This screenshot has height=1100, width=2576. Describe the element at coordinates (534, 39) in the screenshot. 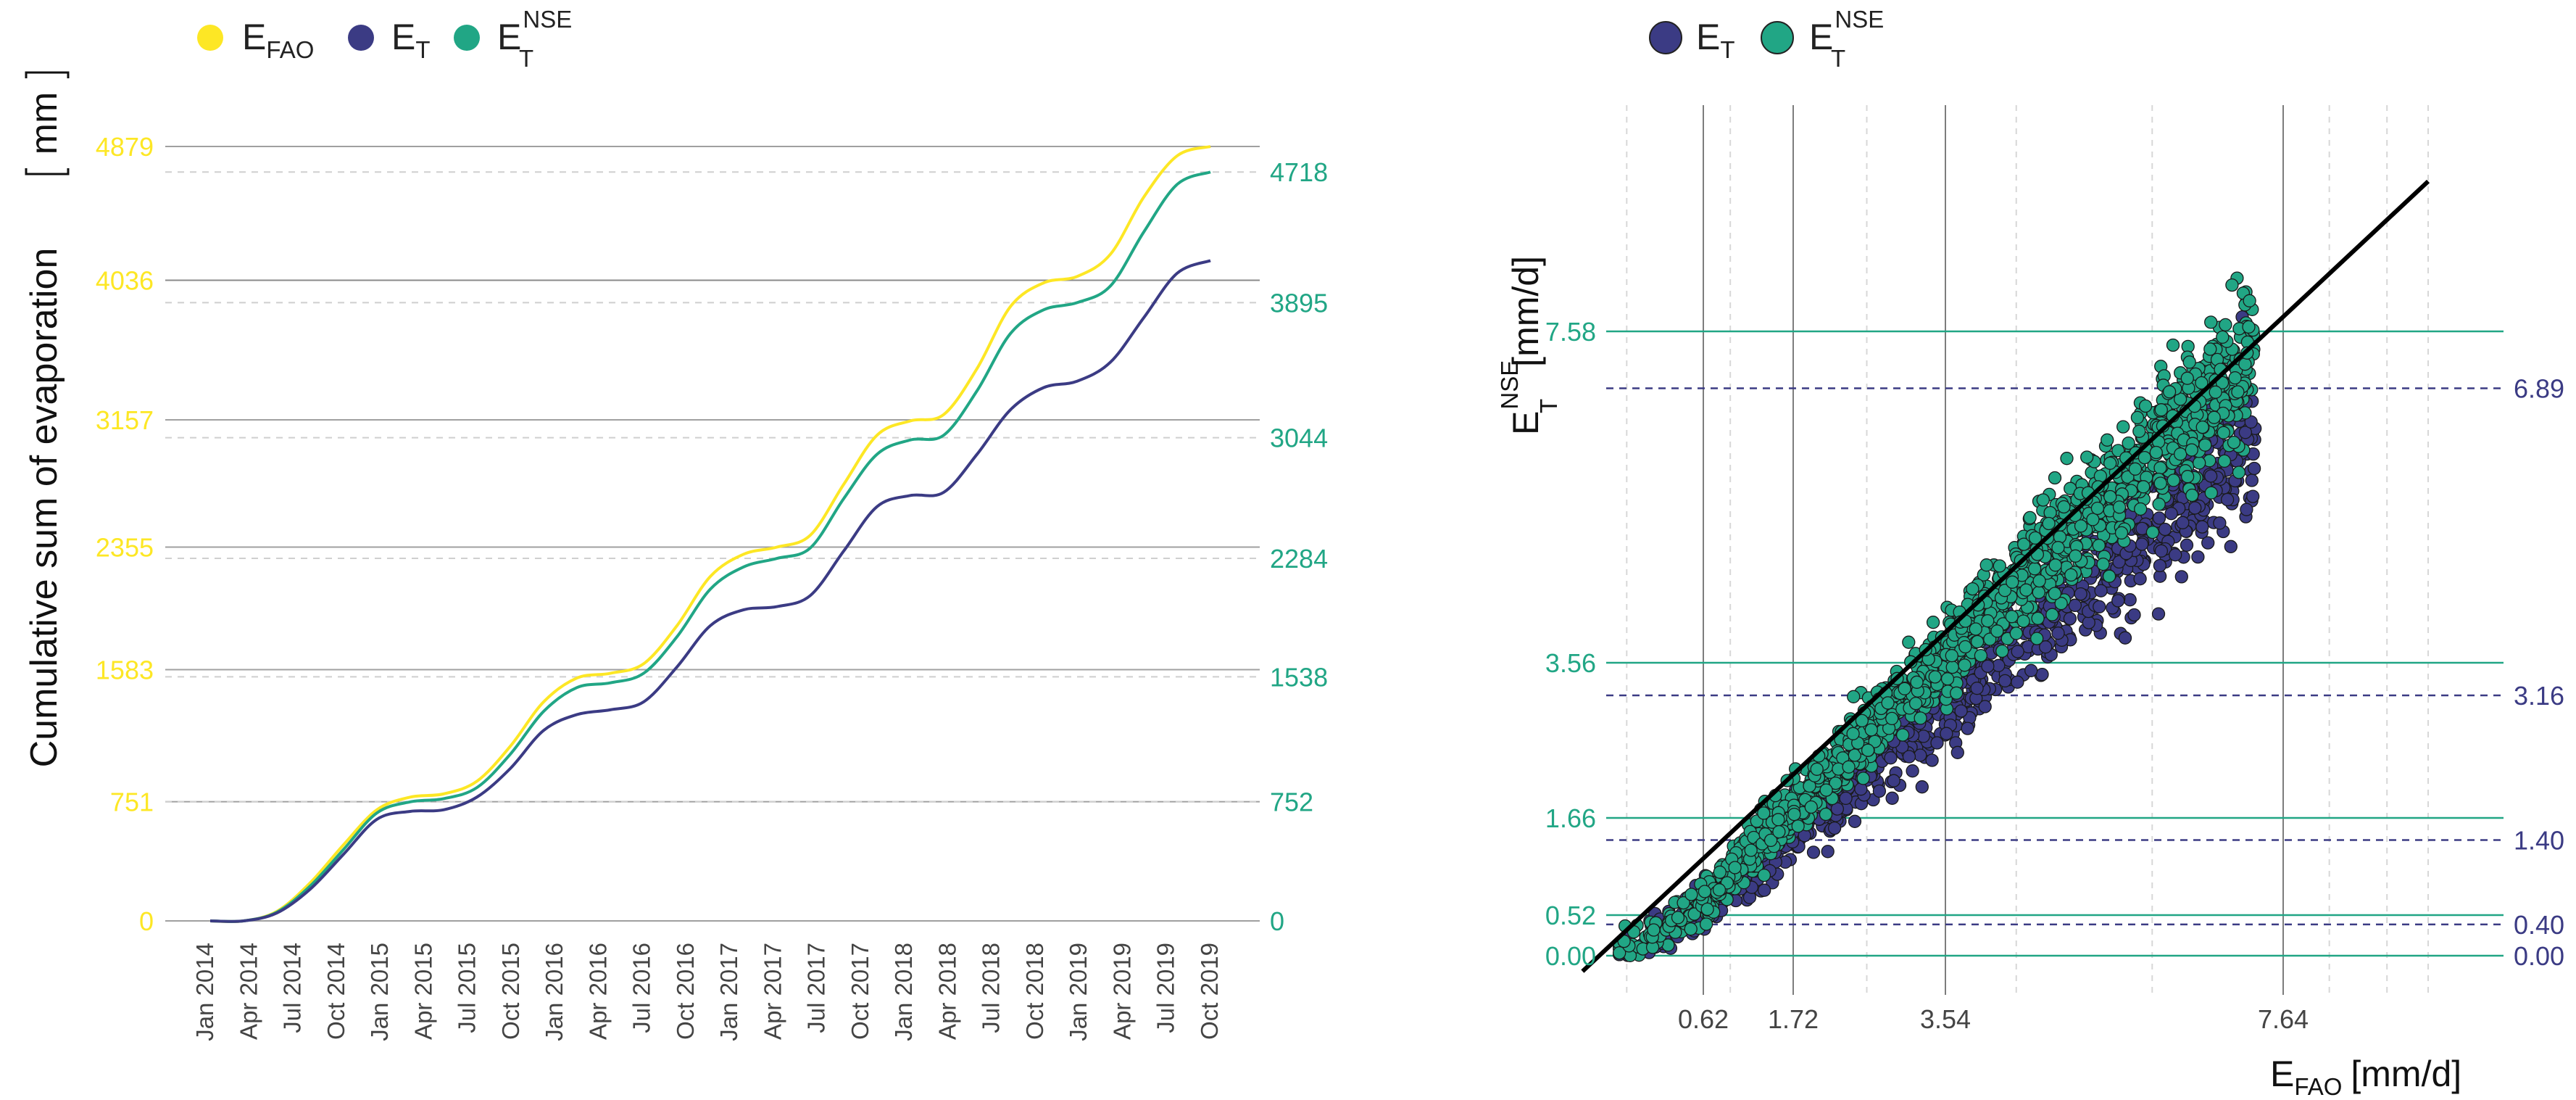

I see `legend-label-etnse: ENSE T` at that location.